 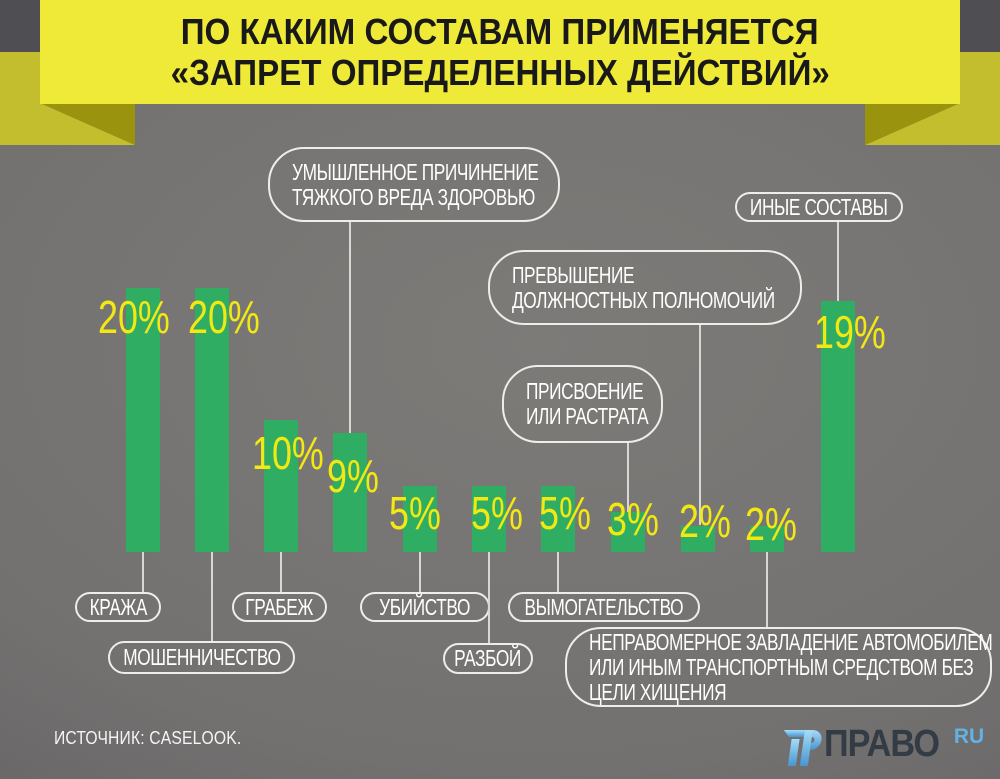 I want to click on category-callout: ПРИСВОЕНИЕ ИЛИ РАСТРАТА, so click(x=582, y=404).